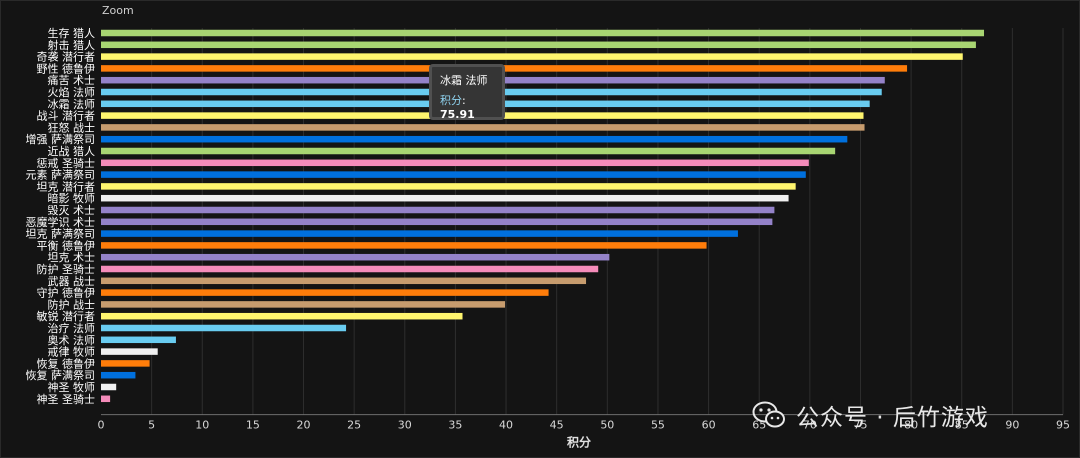  I want to click on y-tick-label: 守护 德鲁伊, so click(66, 293).